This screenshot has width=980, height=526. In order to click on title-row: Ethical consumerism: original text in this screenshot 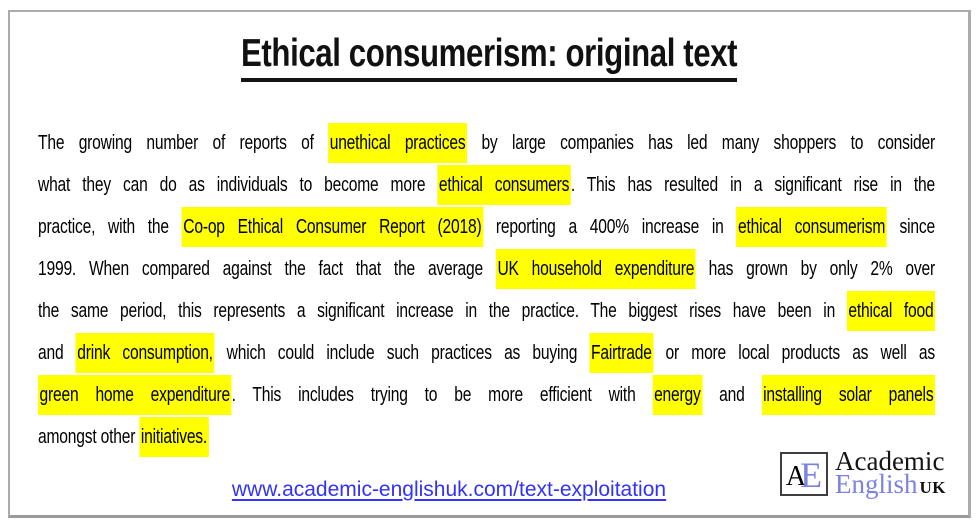, I will do `click(489, 63)`.